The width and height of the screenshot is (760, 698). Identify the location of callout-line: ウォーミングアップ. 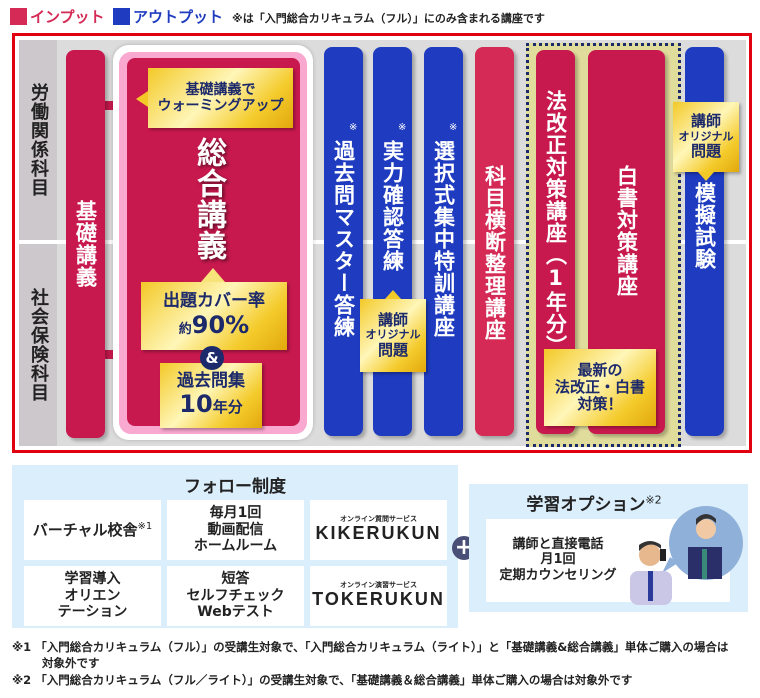
(220, 106).